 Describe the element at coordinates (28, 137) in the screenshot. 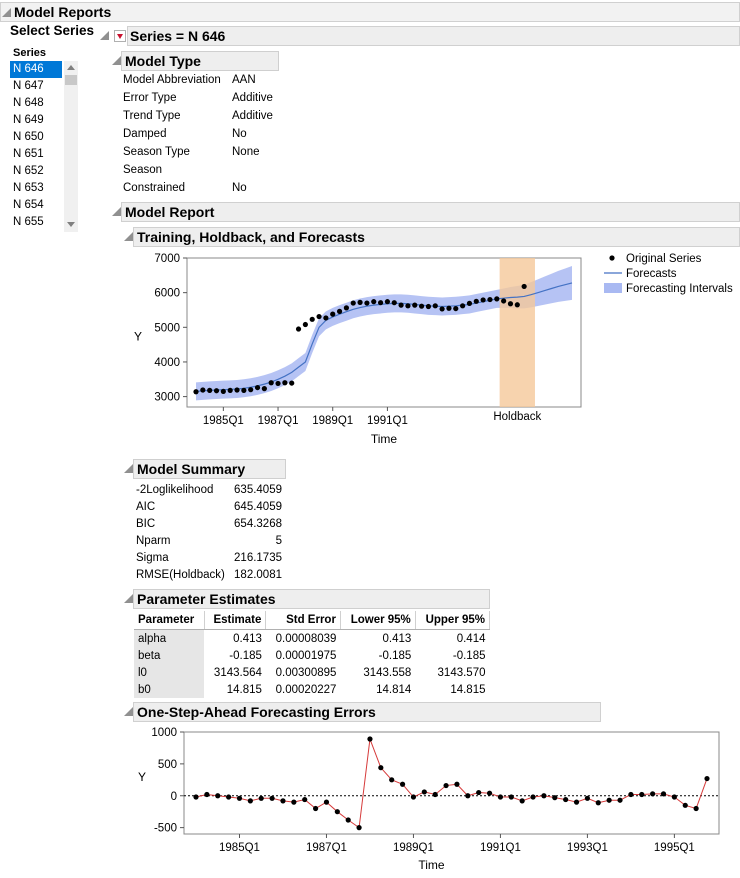

I see `series-list-item: N 650` at that location.